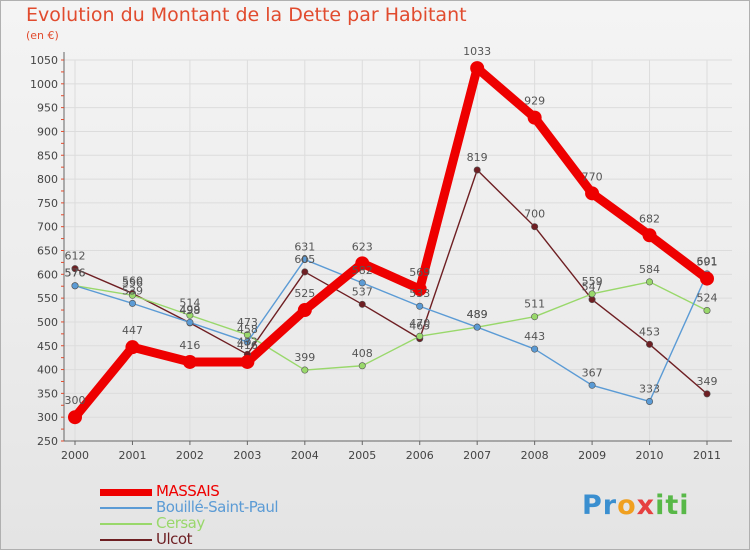 The width and height of the screenshot is (750, 550). I want to click on data-label: 408, so click(362, 353).